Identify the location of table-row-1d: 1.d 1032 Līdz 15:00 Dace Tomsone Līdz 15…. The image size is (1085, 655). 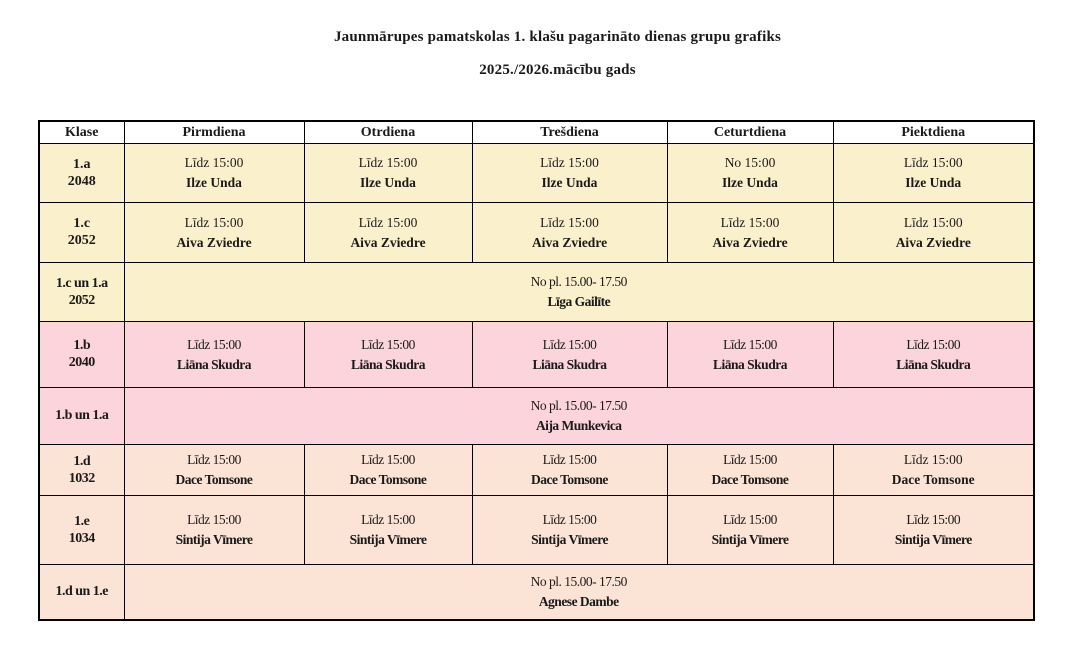
(536, 470).